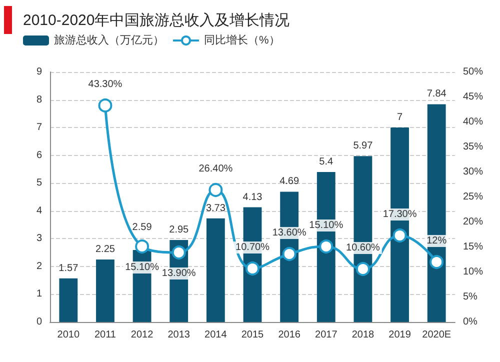 Image resolution: width=500 pixels, height=362 pixels. What do you see at coordinates (473, 197) in the screenshot?
I see `y2-tick-label: 25%` at bounding box center [473, 197].